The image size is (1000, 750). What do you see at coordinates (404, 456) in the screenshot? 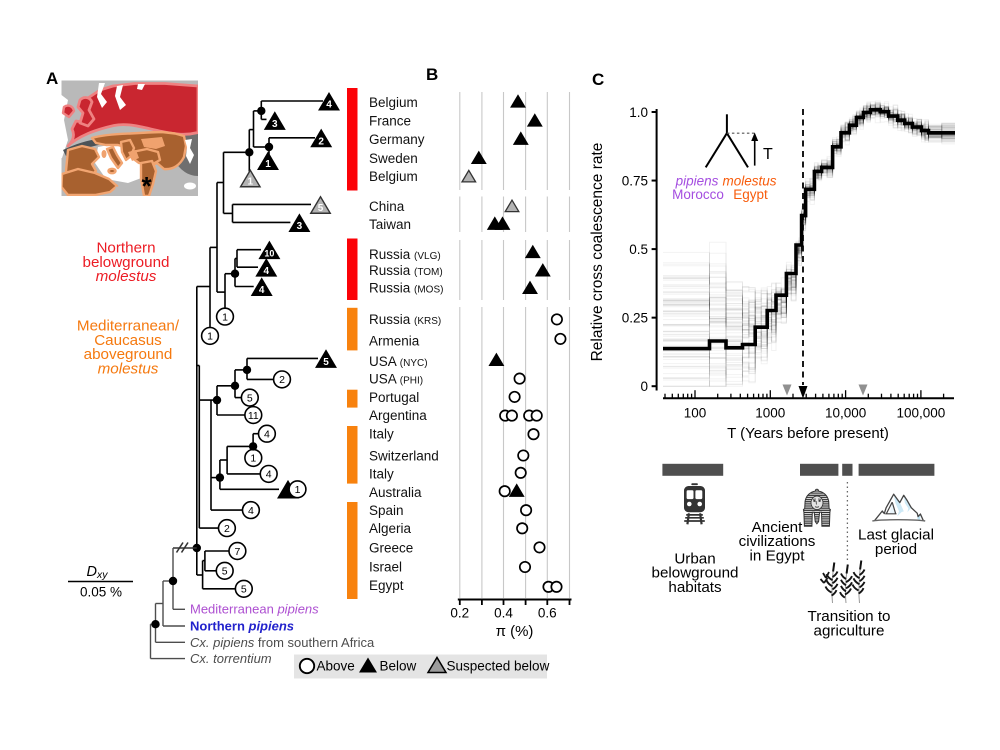
I see `svg-text: Switzerland` at bounding box center [404, 456].